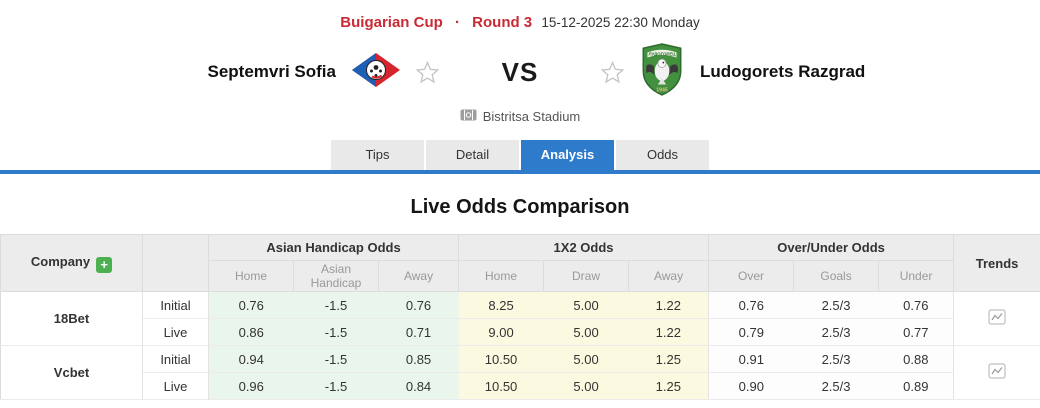  Describe the element at coordinates (520, 207) in the screenshot. I see `section-title: Live Odds Comparison` at that location.